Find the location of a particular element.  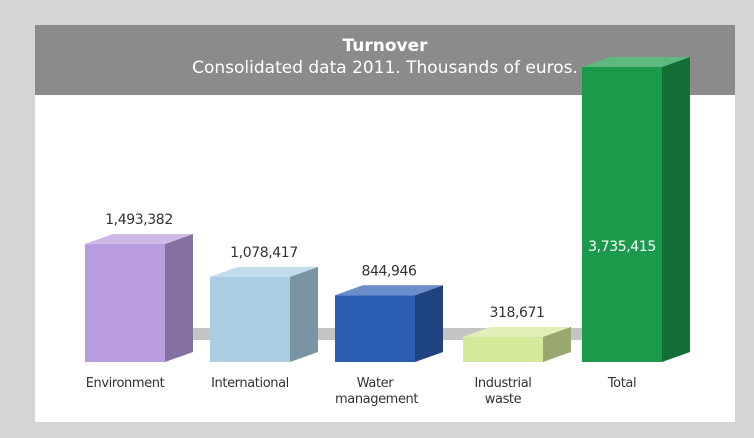

value-label: 844,946 is located at coordinates (389, 271).